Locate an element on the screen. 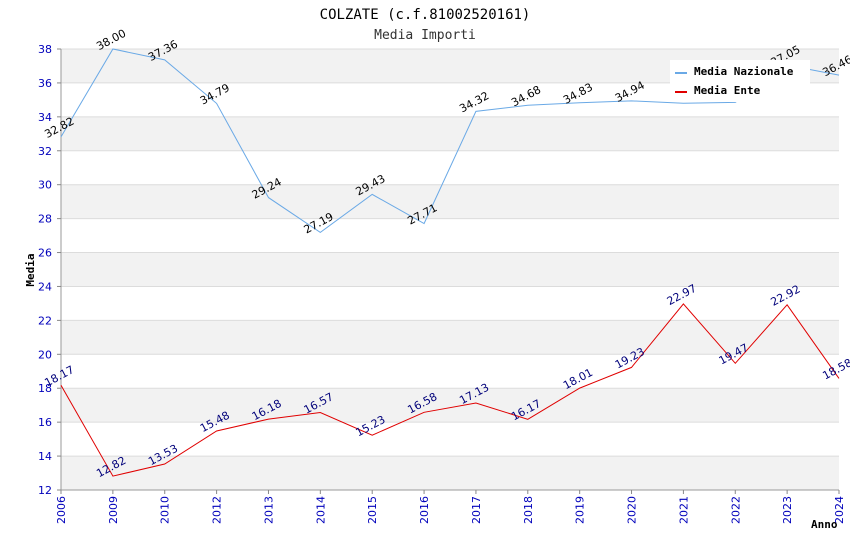 Image resolution: width=850 pixels, height=550 pixels. x-tick-label: 2023 is located at coordinates (787, 510).